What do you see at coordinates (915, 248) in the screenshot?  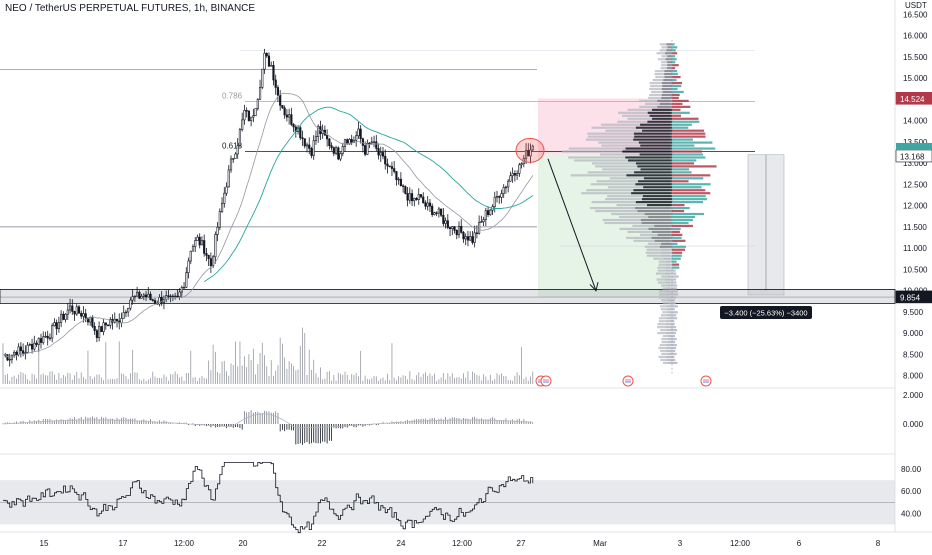 I see `price-tick-label: 11.000` at bounding box center [915, 248].